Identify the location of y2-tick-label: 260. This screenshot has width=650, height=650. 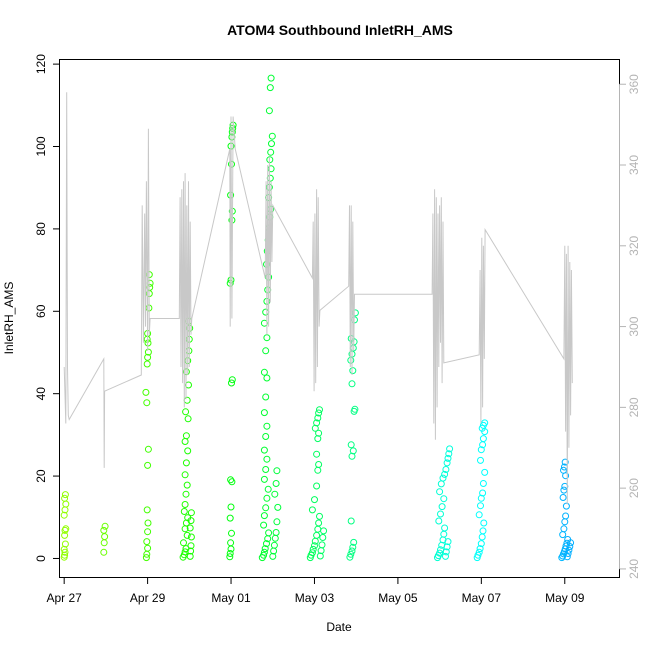
(634, 488).